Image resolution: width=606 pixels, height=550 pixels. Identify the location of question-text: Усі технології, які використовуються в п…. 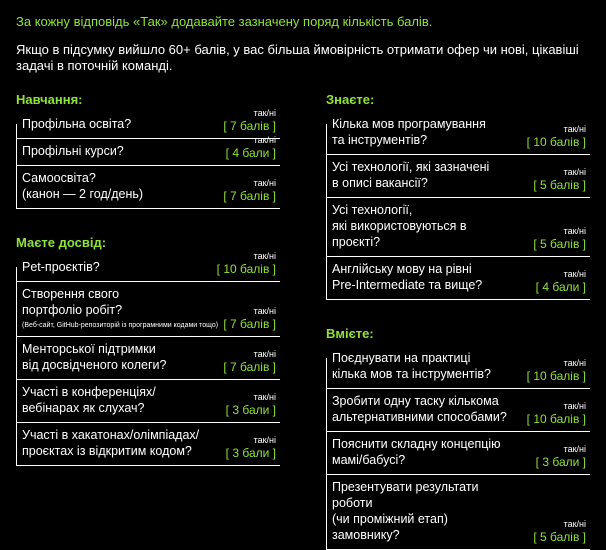
(399, 226).